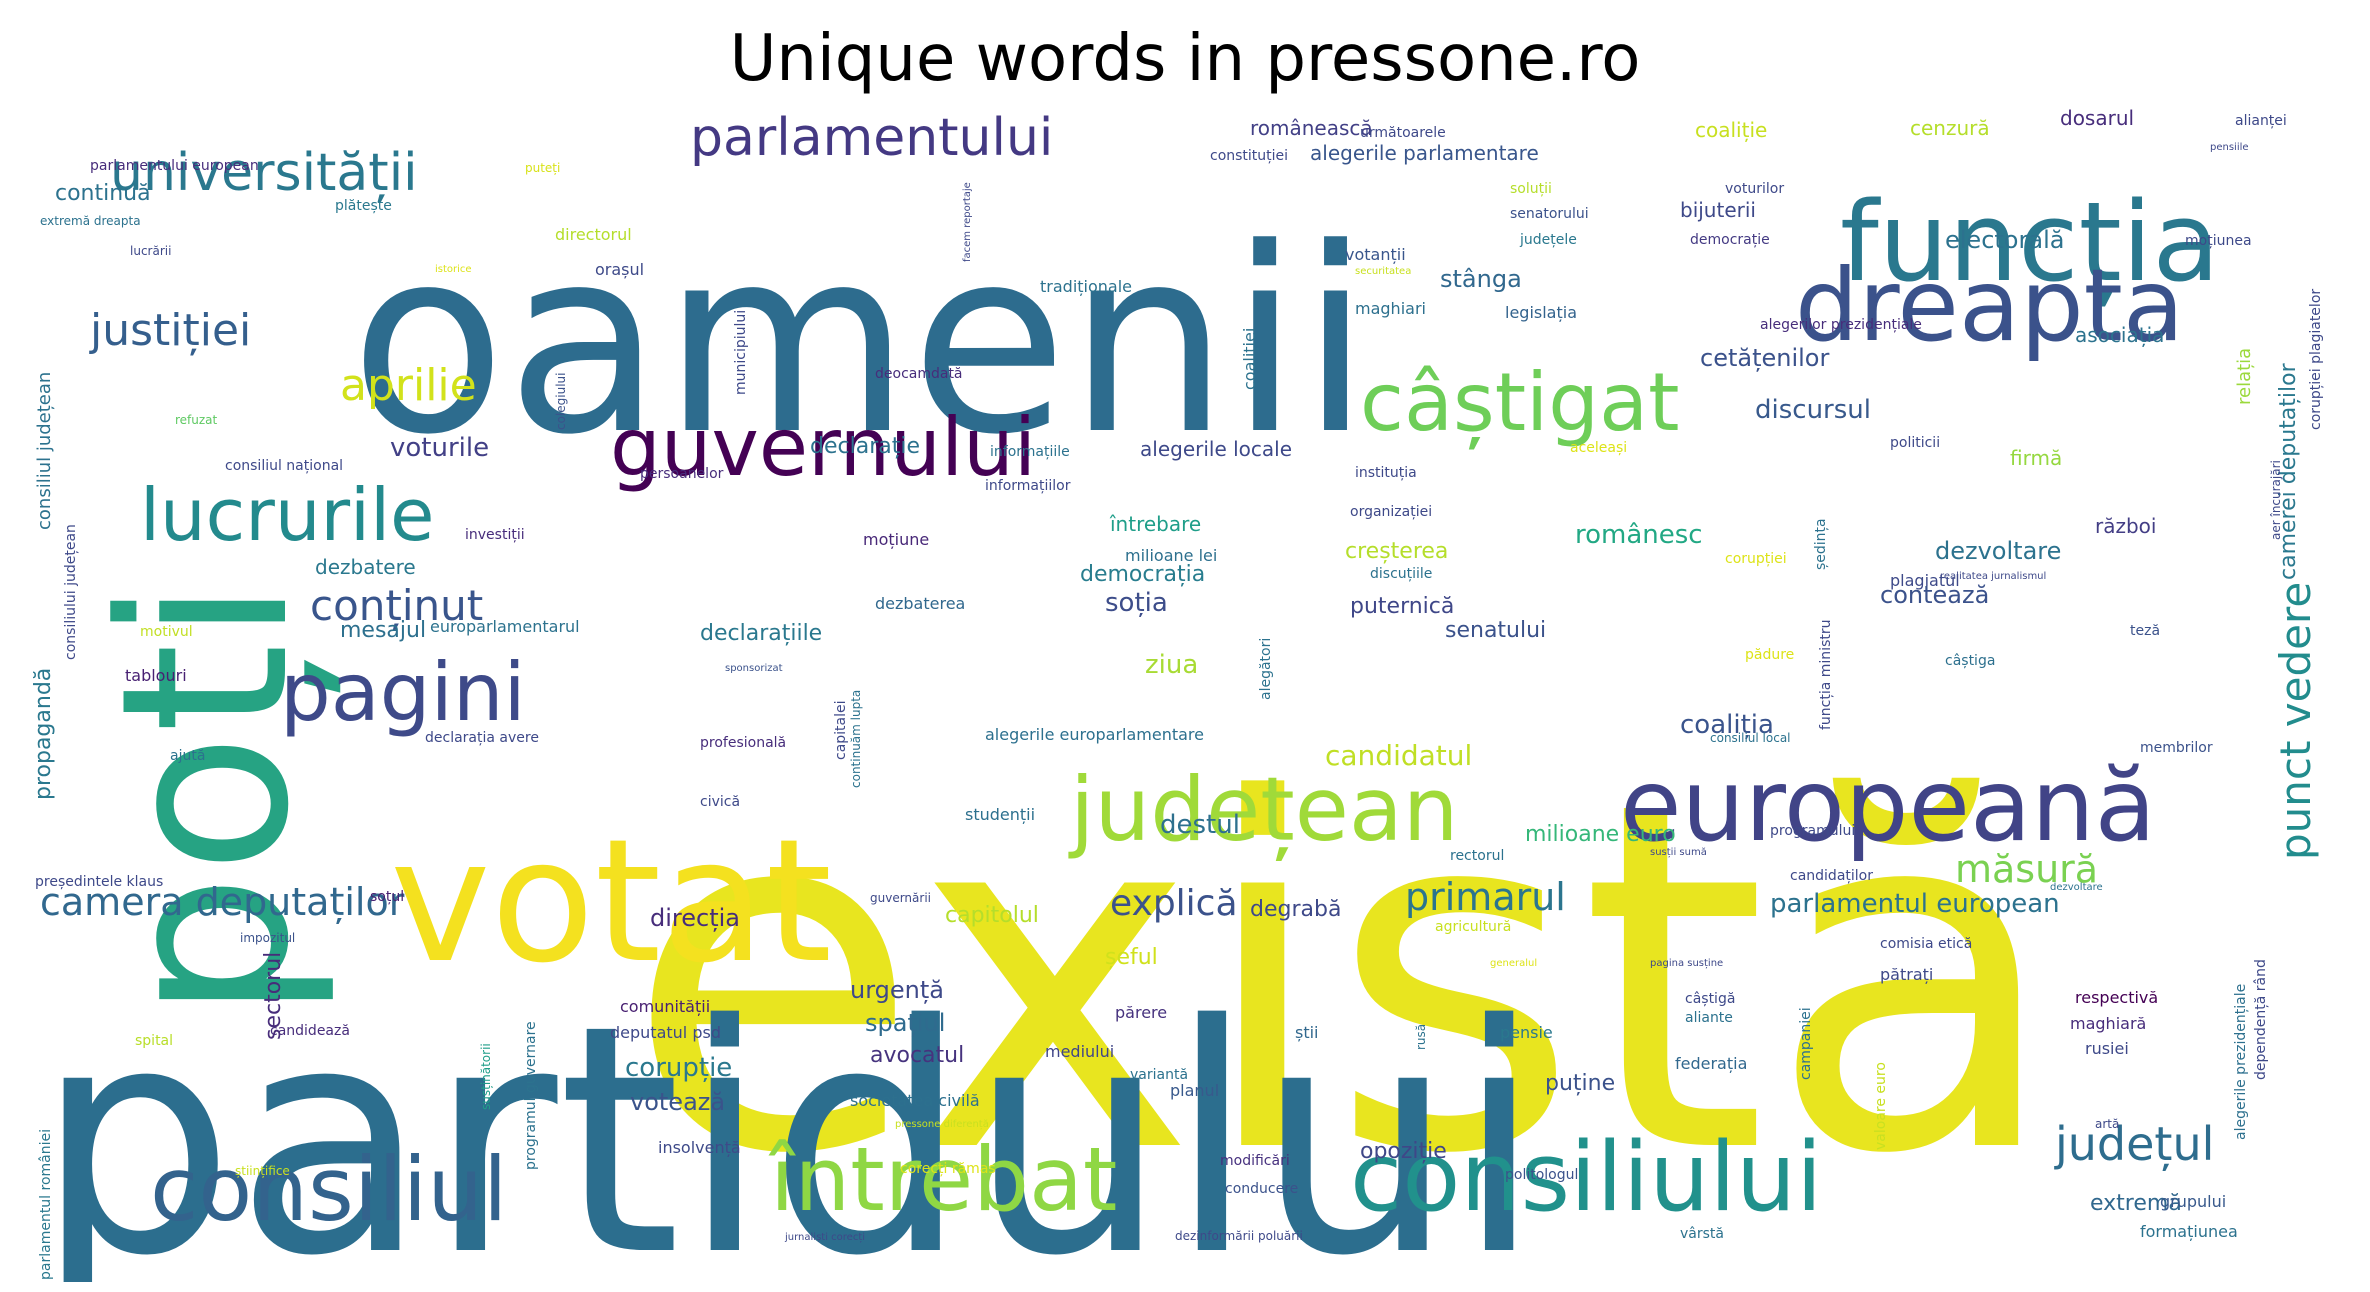 The height and width of the screenshot is (1292, 2370). What do you see at coordinates (665, 1006) in the screenshot?
I see `cloud-word: comunității` at bounding box center [665, 1006].